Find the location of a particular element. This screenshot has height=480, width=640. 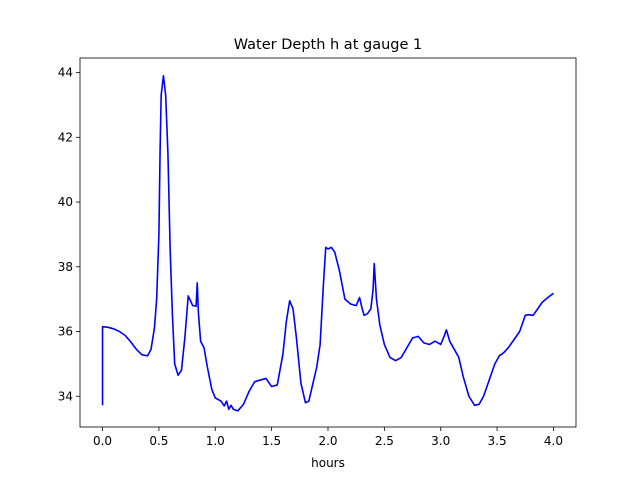

y-tick-label: 36 is located at coordinates (65, 332).